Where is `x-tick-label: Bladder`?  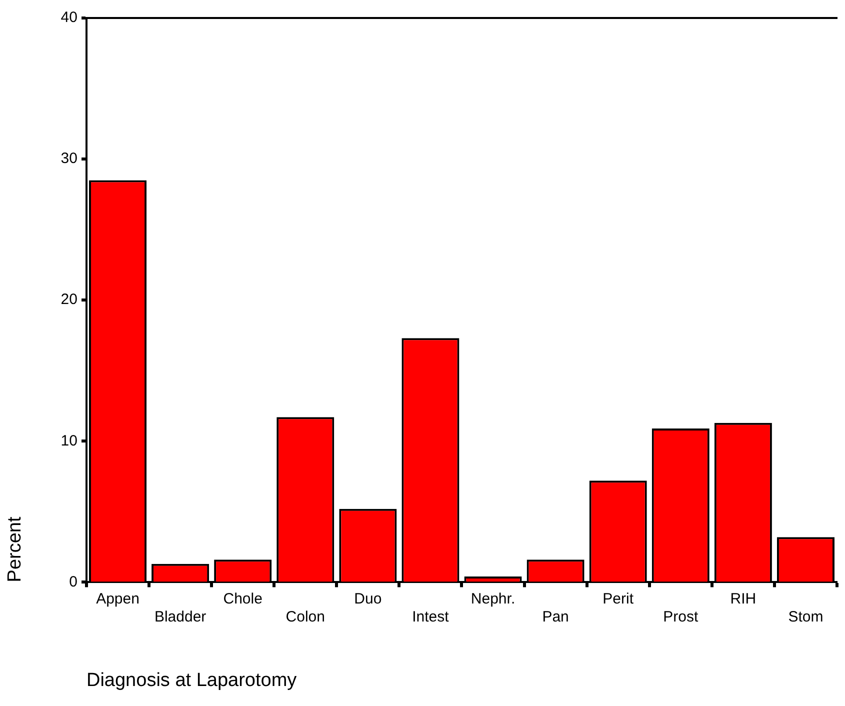 x-tick-label: Bladder is located at coordinates (180, 617).